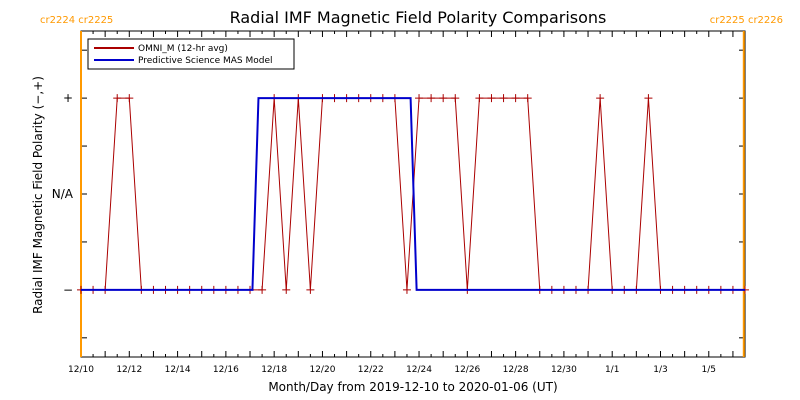 Image resolution: width=800 pixels, height=400 pixels. I want to click on legend-box, so click(191, 54).